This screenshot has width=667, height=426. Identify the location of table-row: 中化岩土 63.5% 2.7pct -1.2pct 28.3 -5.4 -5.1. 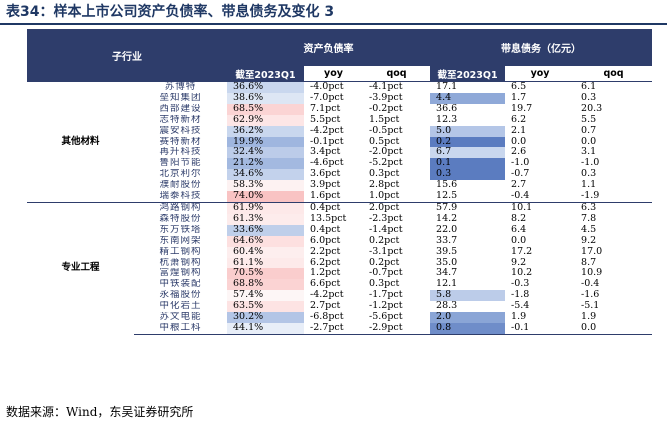
(339, 307).